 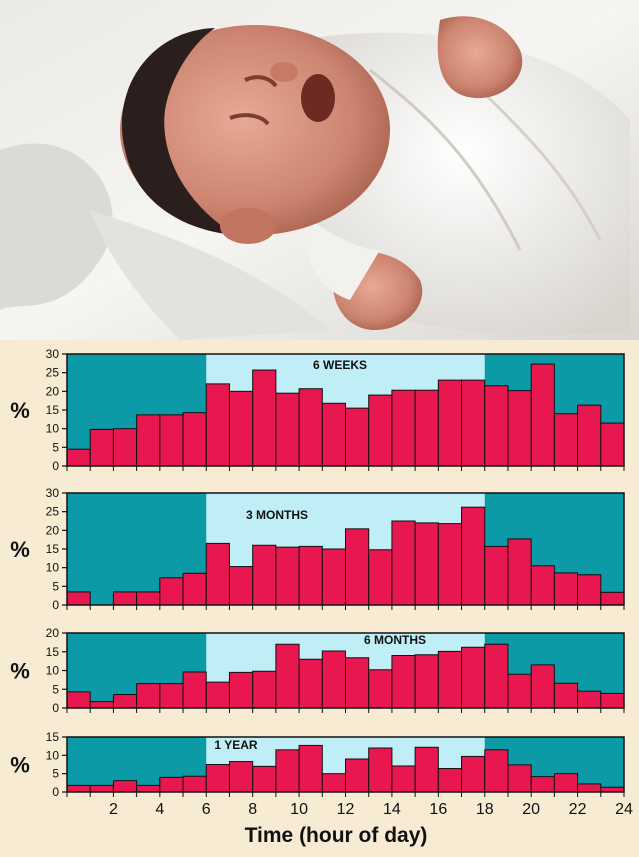 I want to click on x-tick-label: 6, so click(x=206, y=809).